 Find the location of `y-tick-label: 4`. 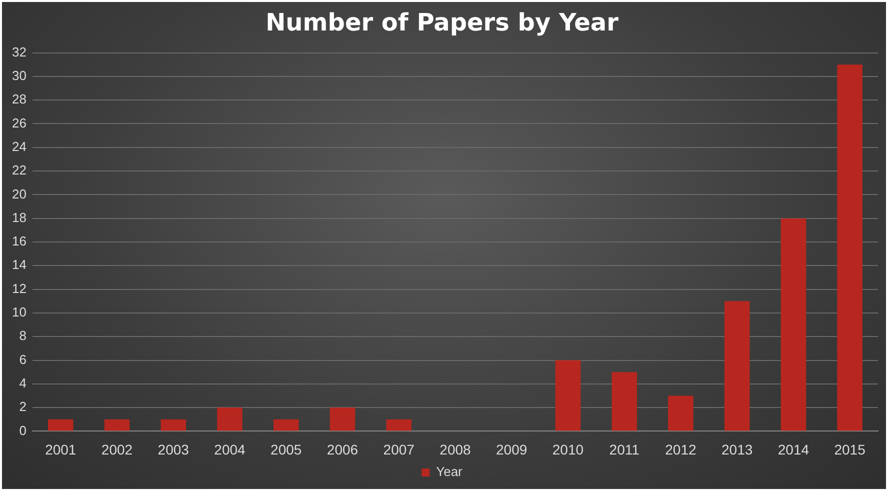

y-tick-label: 4 is located at coordinates (22, 382).